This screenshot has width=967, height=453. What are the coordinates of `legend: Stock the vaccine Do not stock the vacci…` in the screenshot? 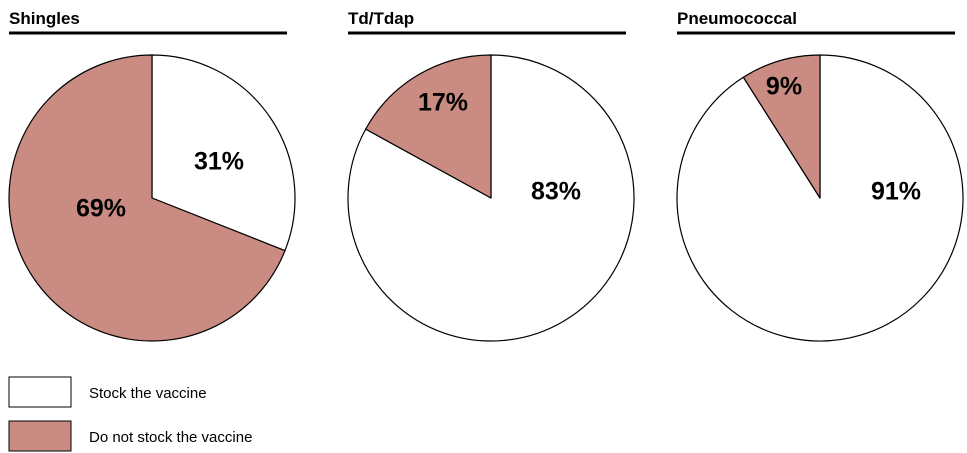 It's located at (130, 414).